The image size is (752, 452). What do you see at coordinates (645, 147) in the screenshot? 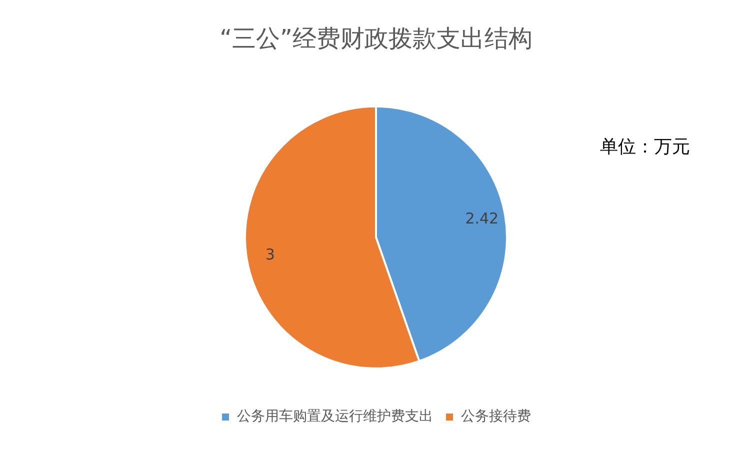
I see `text: 单位：万元` at bounding box center [645, 147].